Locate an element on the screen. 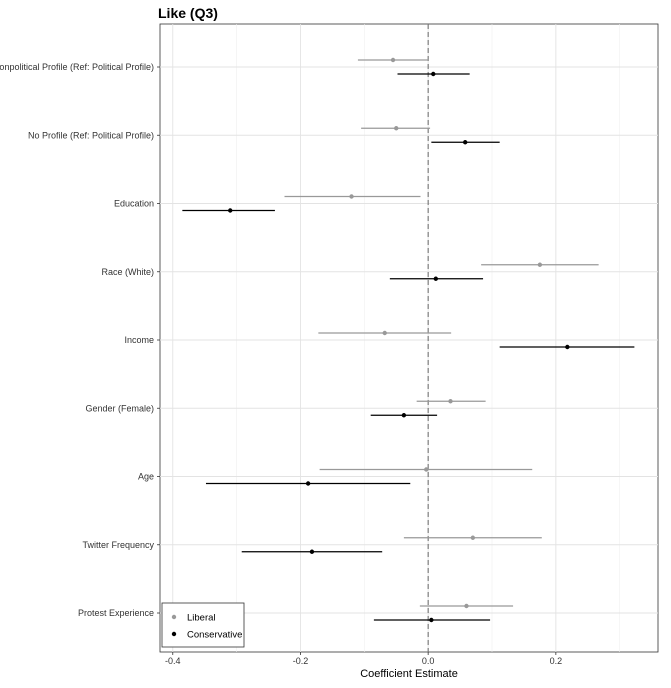  x-tick-label: 0.2 is located at coordinates (556, 661).